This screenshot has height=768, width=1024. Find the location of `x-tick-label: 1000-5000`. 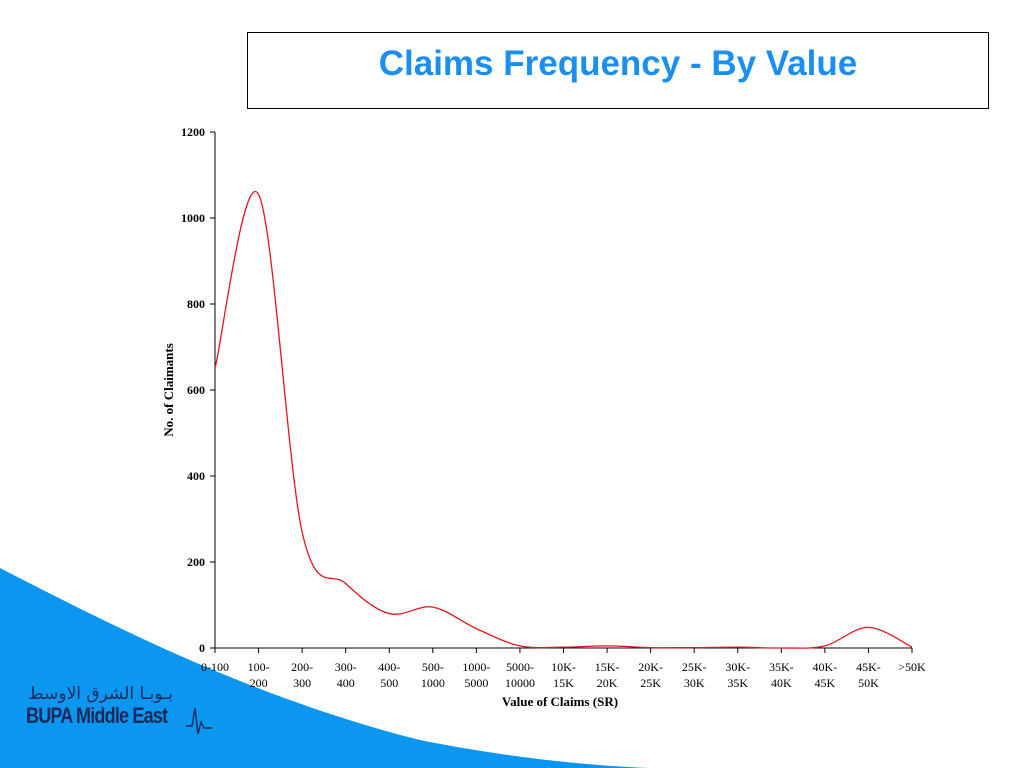

x-tick-label: 1000-5000 is located at coordinates (476, 675).